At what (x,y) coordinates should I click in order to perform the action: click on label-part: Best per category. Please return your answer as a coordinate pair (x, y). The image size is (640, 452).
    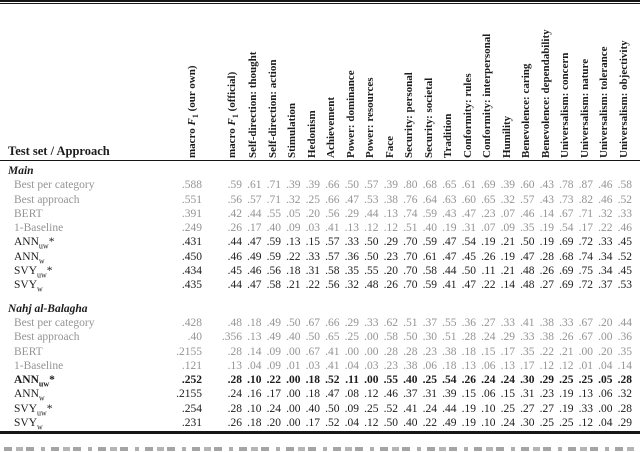
    Looking at the image, I should click on (54, 185).